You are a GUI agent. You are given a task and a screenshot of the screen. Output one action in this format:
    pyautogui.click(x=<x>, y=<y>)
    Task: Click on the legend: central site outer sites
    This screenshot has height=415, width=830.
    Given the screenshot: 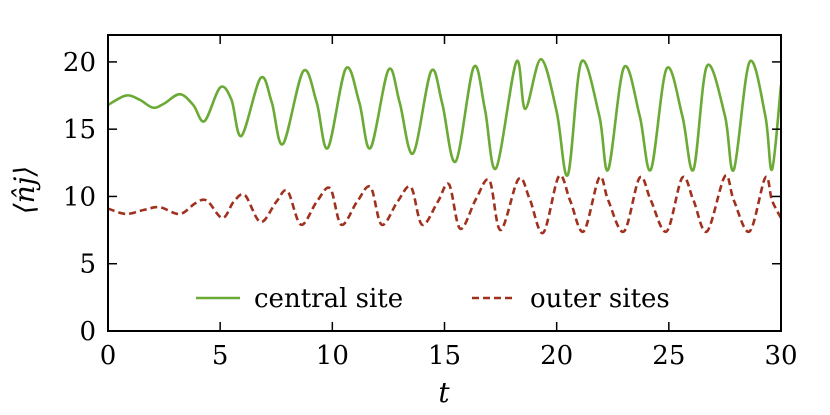 What is the action you would take?
    pyautogui.click(x=433, y=299)
    